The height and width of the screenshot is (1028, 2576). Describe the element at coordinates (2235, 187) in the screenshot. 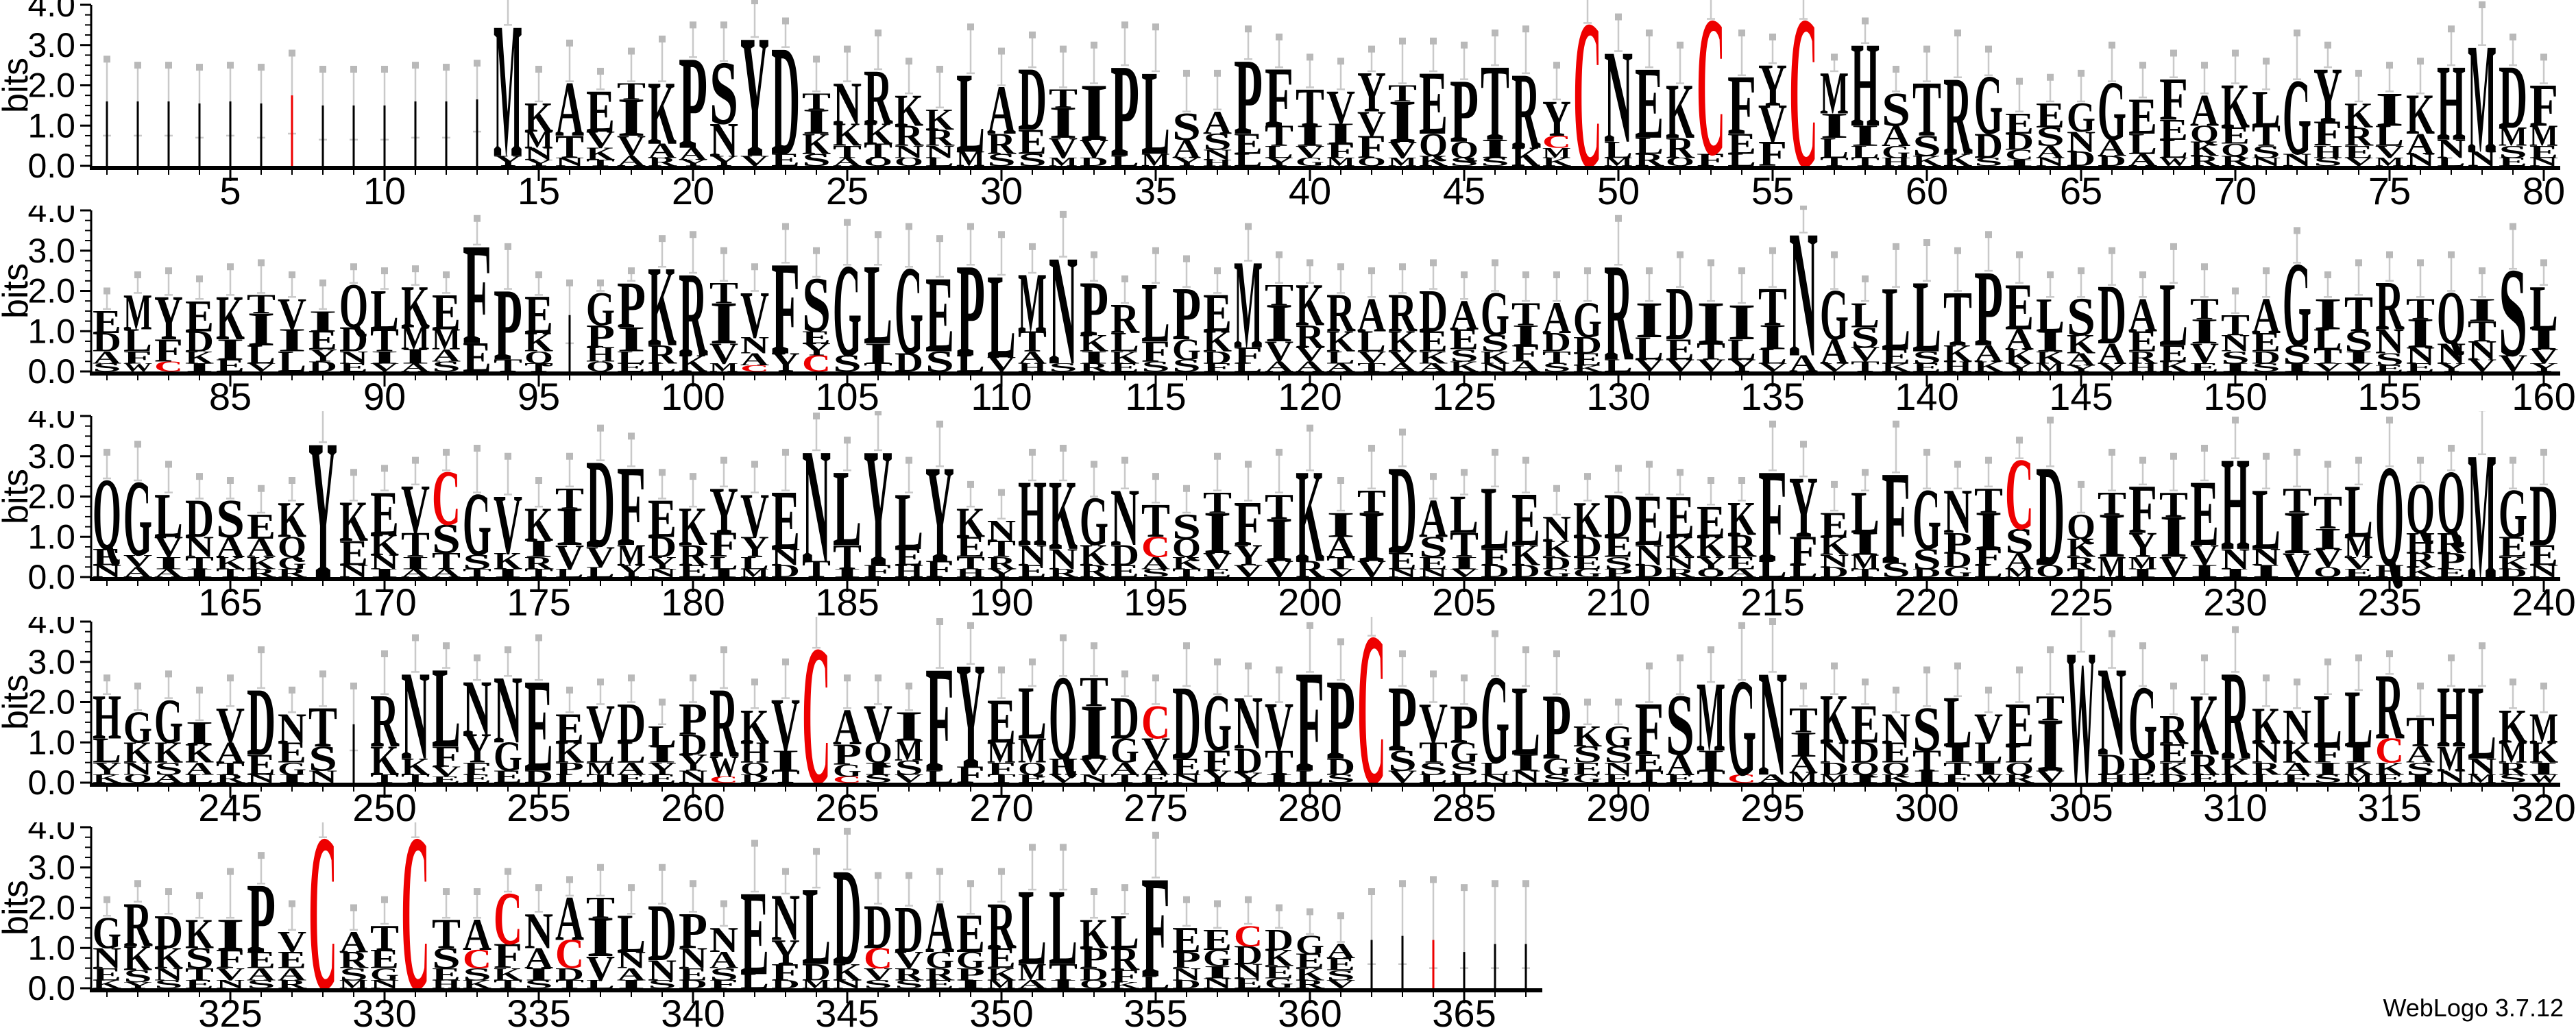

I see `svg-text: 70` at that location.